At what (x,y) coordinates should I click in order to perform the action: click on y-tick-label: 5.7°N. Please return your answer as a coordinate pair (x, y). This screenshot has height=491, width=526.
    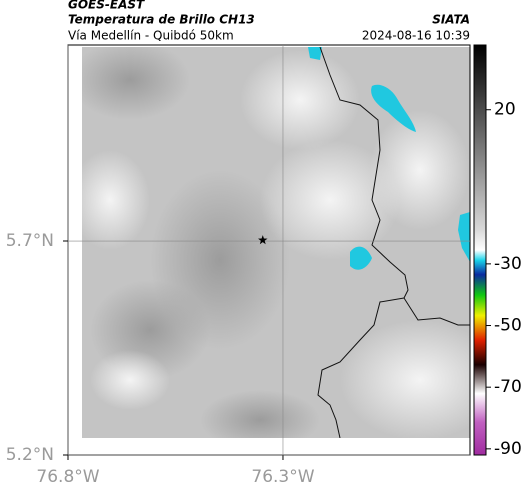
    Looking at the image, I should click on (30, 241).